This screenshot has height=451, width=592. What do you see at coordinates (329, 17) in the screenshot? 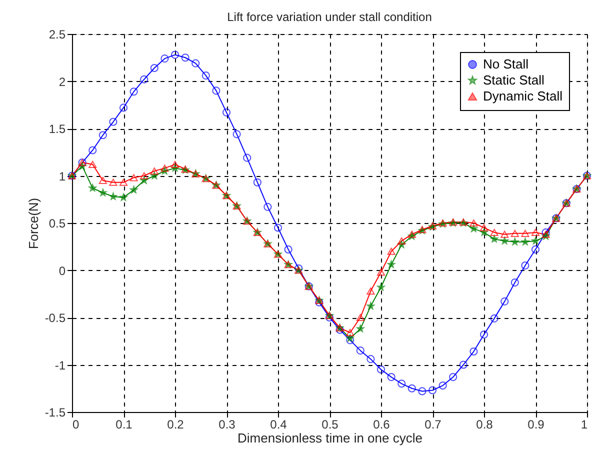
I see `chart-title: Lift force variation under stall condition` at bounding box center [329, 17].